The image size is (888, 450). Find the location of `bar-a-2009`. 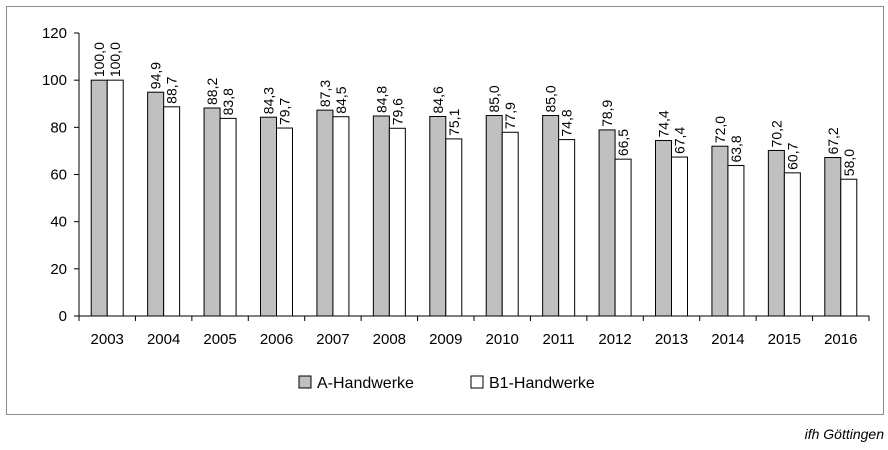

bar-a-2009 is located at coordinates (438, 216).